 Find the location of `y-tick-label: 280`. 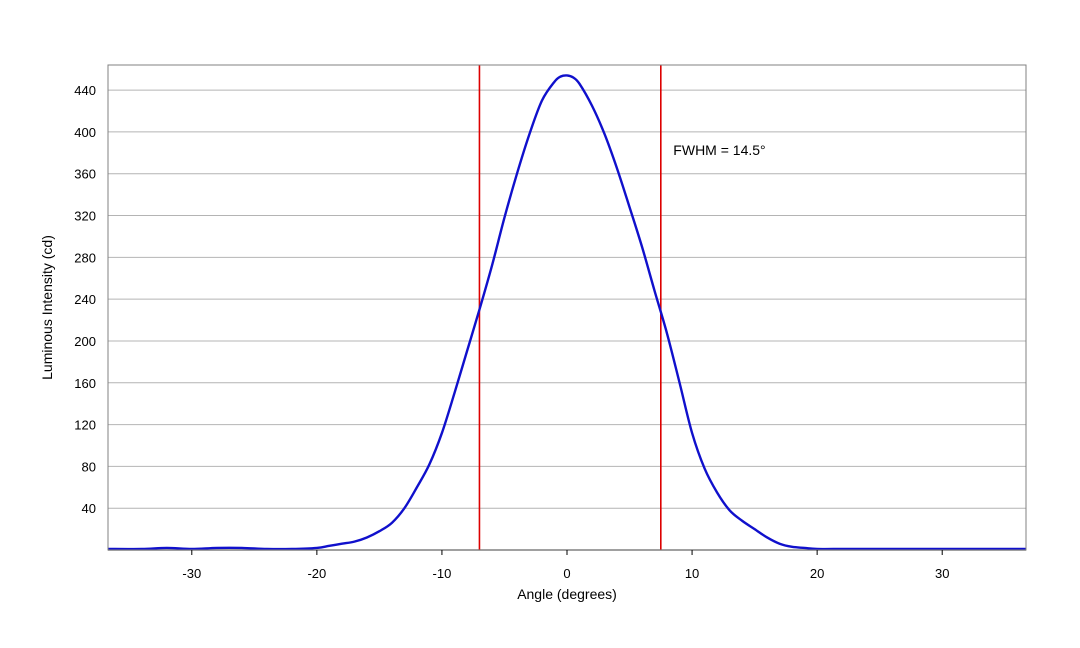

y-tick-label: 280 is located at coordinates (85, 257).